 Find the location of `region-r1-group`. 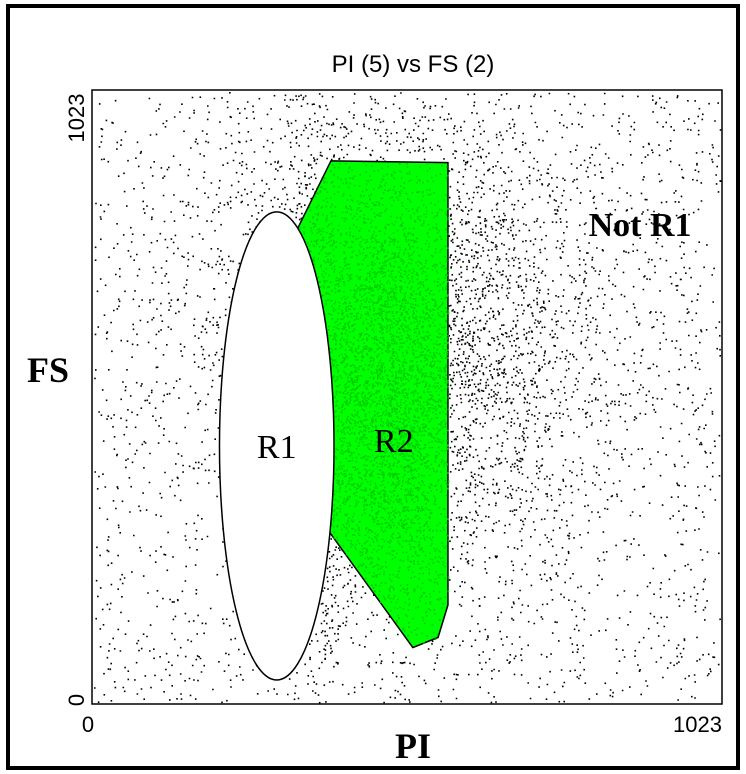

region-r1-group is located at coordinates (276, 446).